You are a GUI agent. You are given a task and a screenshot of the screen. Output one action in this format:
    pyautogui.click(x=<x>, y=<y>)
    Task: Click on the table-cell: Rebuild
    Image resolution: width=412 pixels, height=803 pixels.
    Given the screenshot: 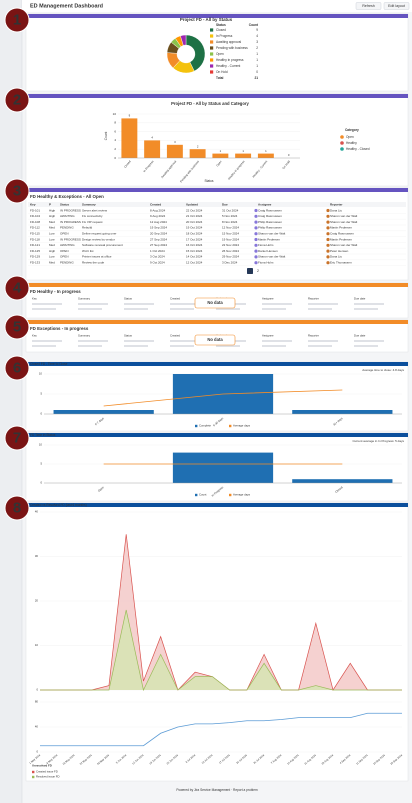 What is the action you would take?
    pyautogui.click(x=87, y=228)
    